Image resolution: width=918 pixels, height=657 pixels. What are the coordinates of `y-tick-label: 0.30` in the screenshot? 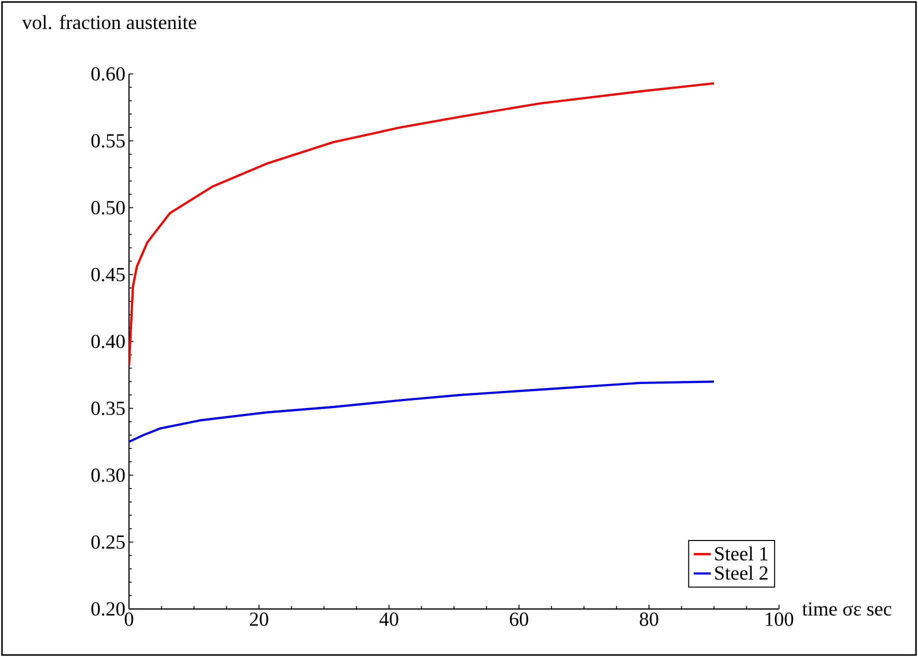 It's located at (108, 475).